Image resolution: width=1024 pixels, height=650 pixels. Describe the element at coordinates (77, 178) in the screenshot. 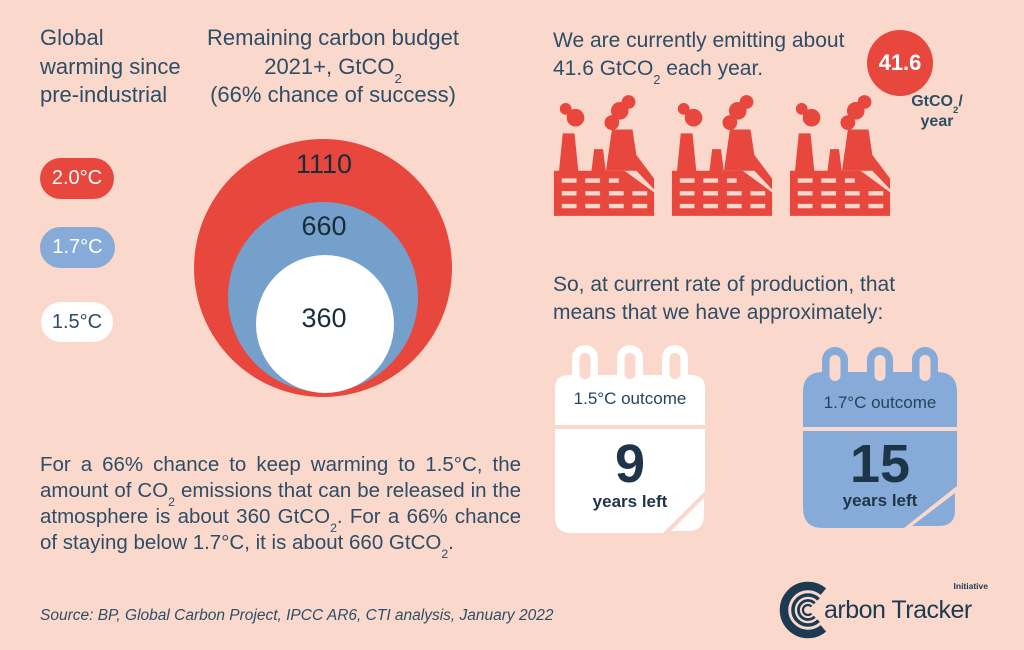

I see `legend-badge-2-0c: 2.0°C` at that location.